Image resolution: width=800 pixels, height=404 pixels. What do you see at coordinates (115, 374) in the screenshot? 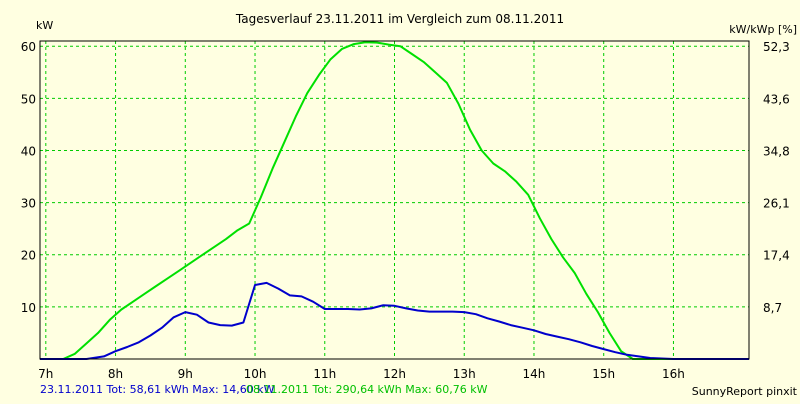
I see `x-tick-label: 8h` at bounding box center [115, 374].